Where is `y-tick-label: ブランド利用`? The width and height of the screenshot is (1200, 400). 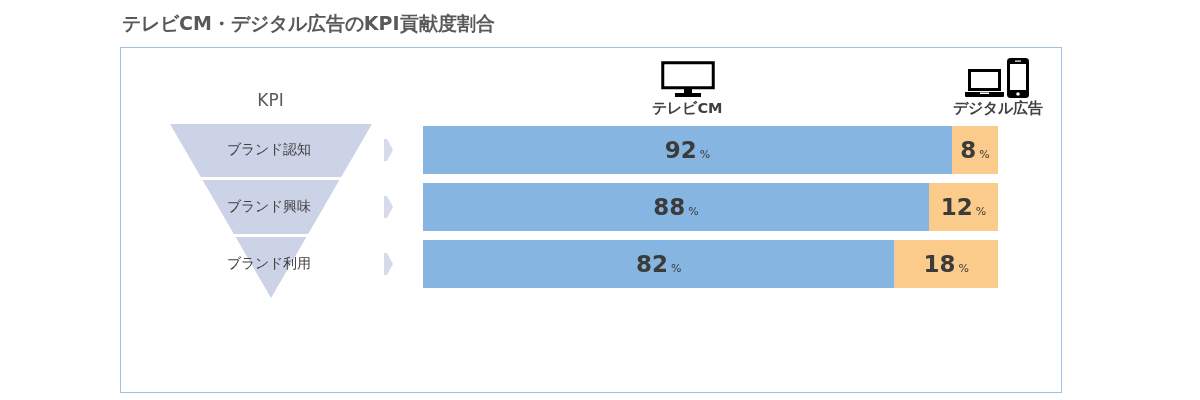
y-tick-label: ブランド利用 is located at coordinates (268, 263).